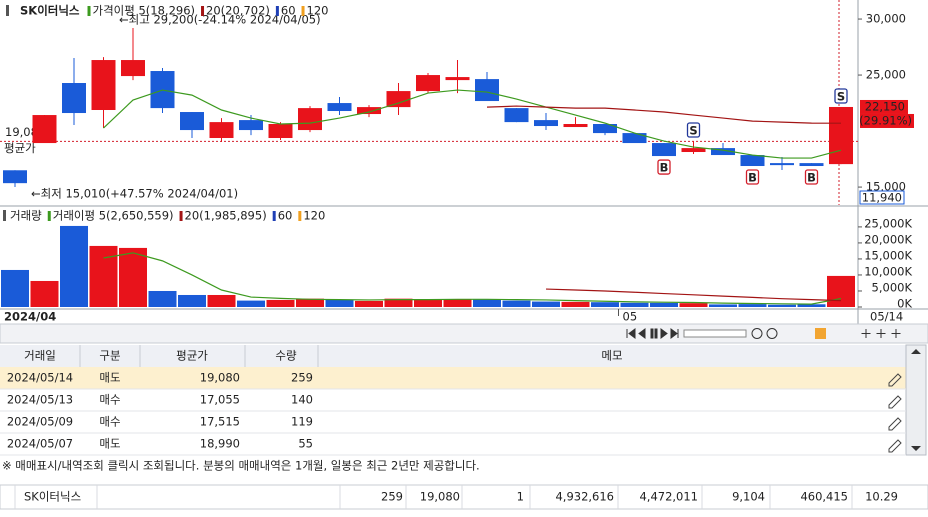 Image resolution: width=928 pixels, height=517 pixels. Describe the element at coordinates (715, 333) in the screenshot. I see `scroll-track` at that location.